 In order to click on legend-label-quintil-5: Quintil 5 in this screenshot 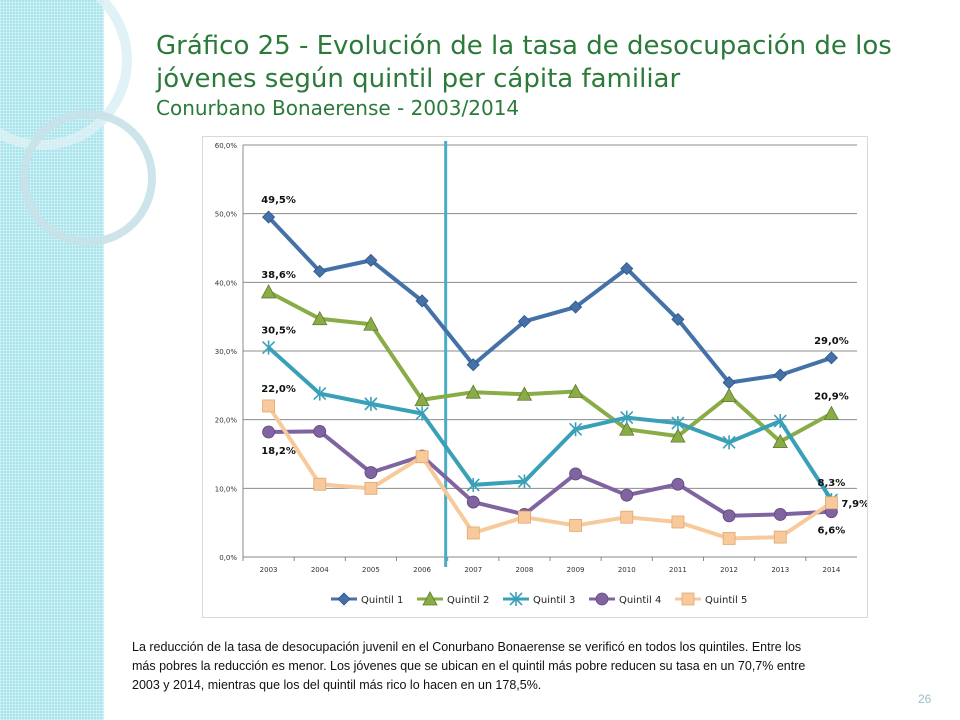, I will do `click(726, 600)`.